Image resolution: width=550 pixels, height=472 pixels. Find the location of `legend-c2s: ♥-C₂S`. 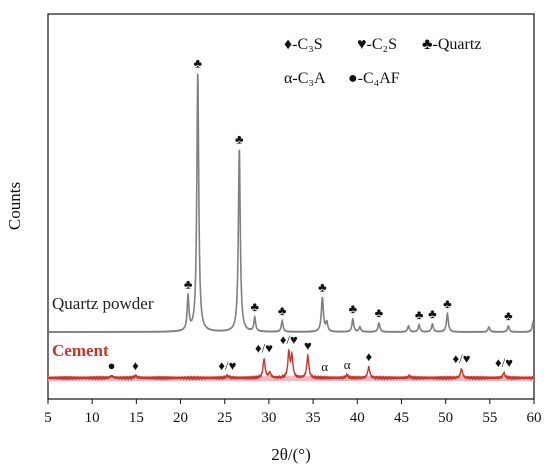

legend-c2s: ♥-C₂S is located at coordinates (377, 44).